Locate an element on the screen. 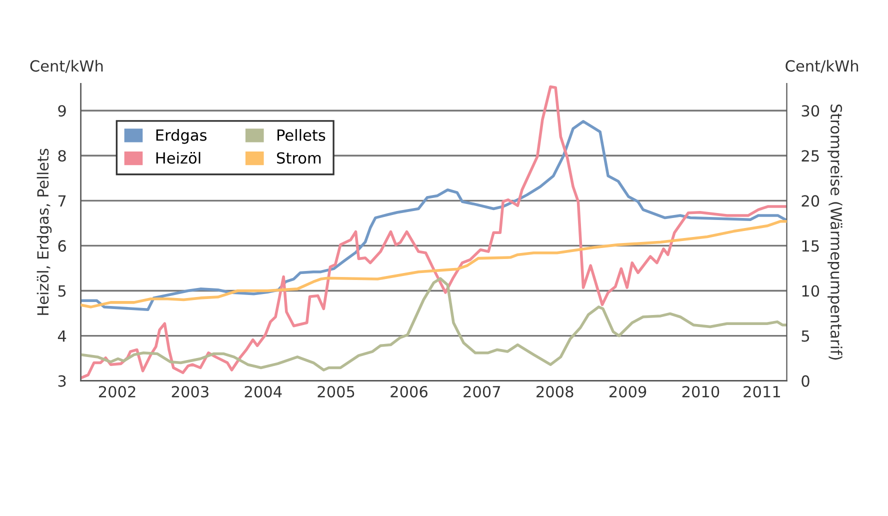  y-axis-title: Heizöl, Erdgas, Pellets is located at coordinates (44, 231).